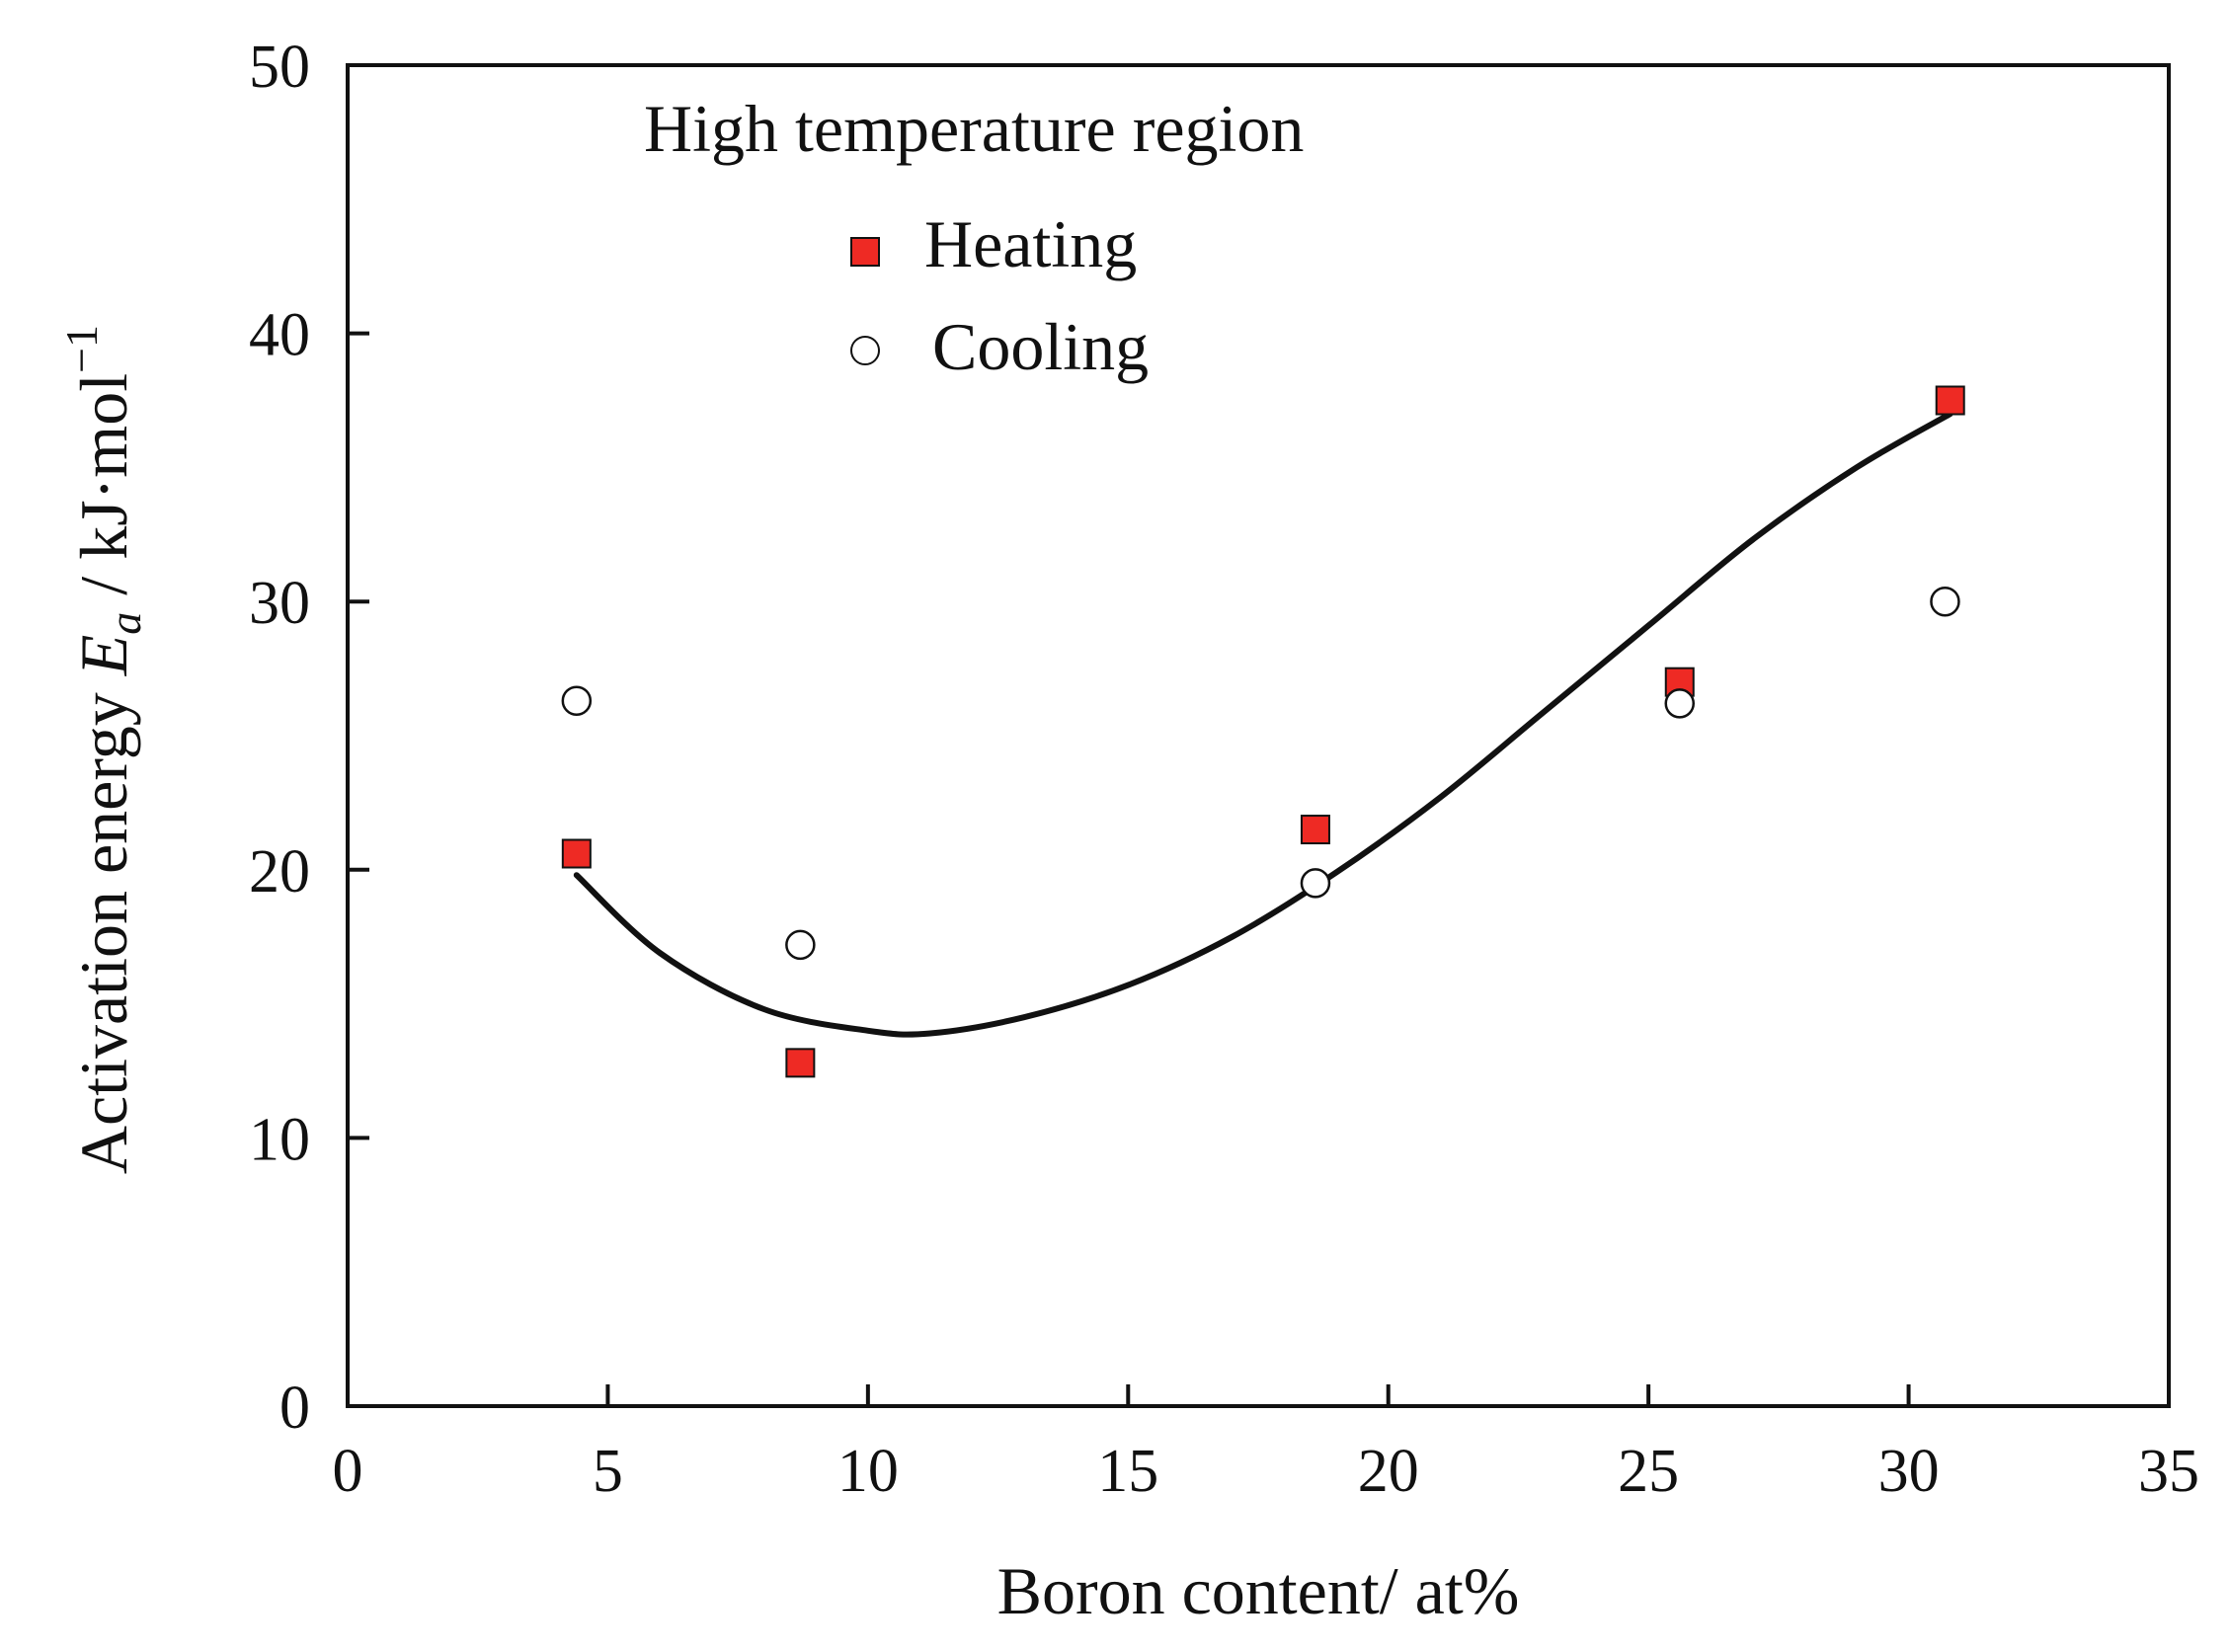  Describe the element at coordinates (865, 252) in the screenshot. I see `legend-marker-heating` at that location.